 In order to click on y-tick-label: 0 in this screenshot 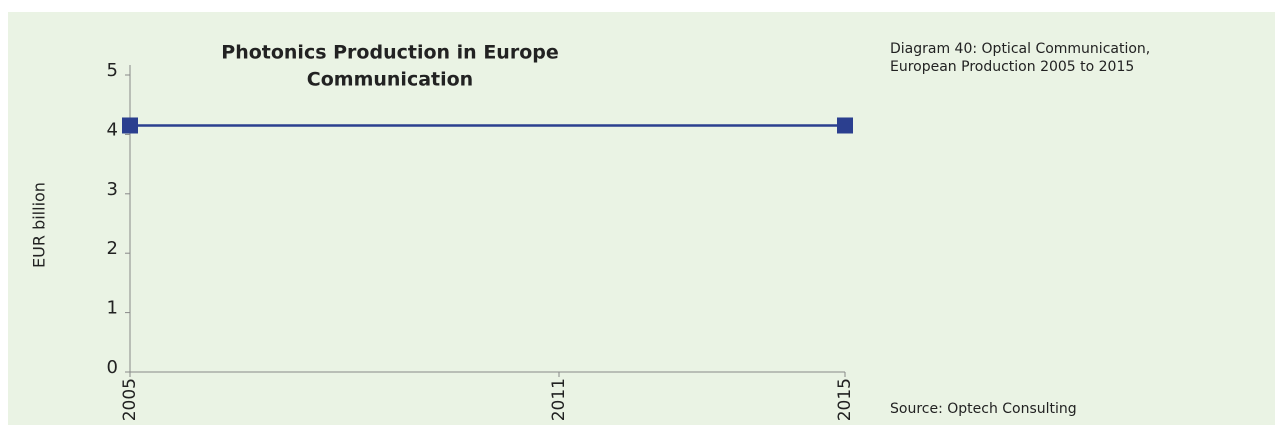, I will do `click(112, 367)`.